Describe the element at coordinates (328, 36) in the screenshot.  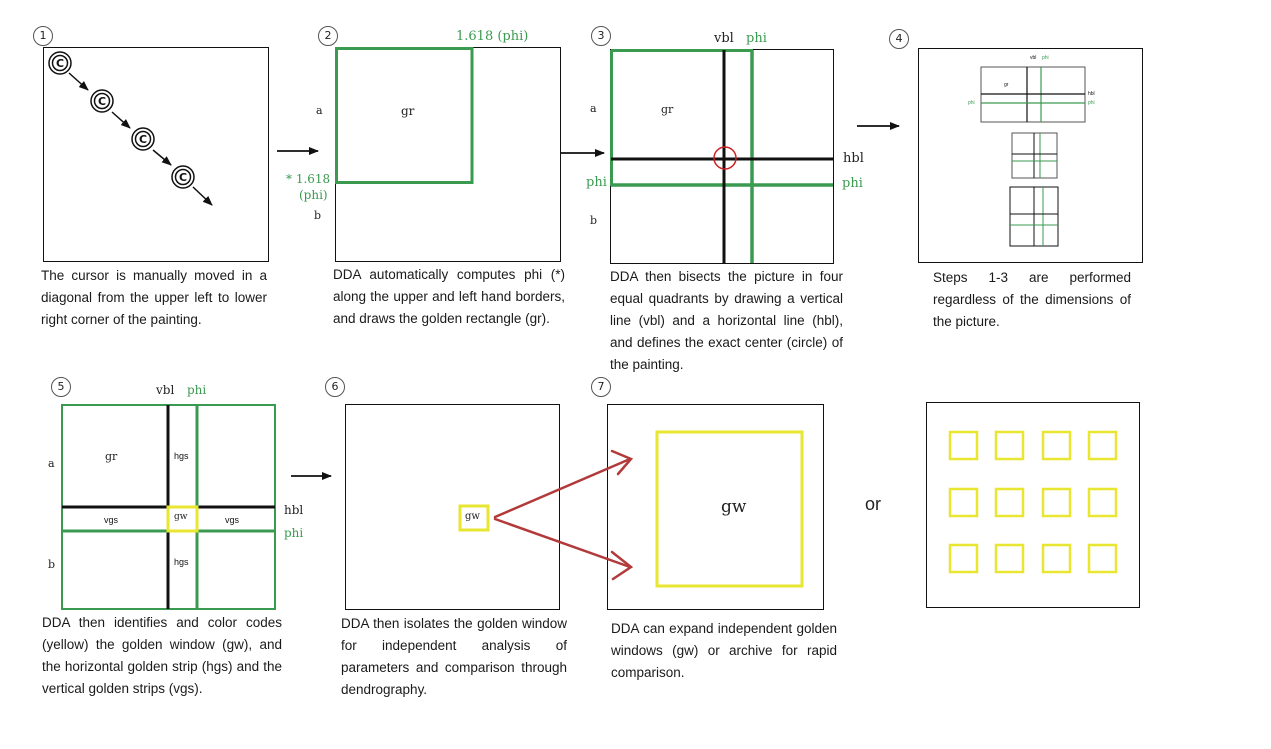
I see `step-2-number: 2` at that location.